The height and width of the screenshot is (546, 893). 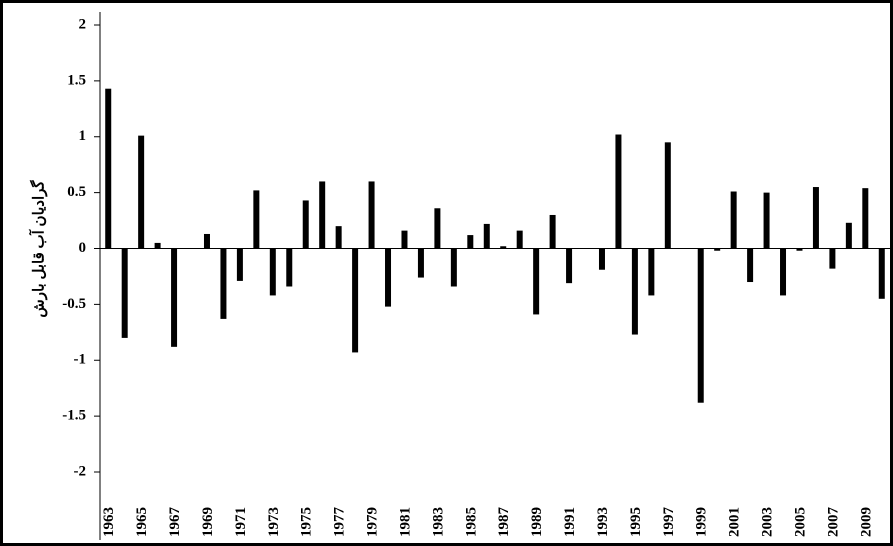 I want to click on x-tick-label: 2005, so click(x=800, y=522).